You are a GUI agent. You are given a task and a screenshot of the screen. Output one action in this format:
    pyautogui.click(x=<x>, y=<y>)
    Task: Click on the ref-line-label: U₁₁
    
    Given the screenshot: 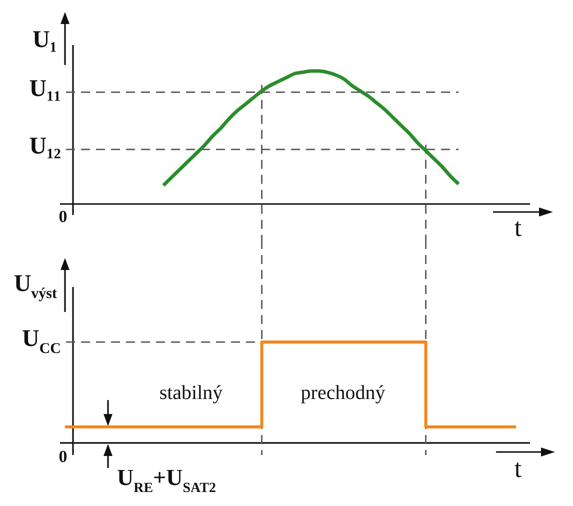 What is the action you would take?
    pyautogui.click(x=45, y=89)
    